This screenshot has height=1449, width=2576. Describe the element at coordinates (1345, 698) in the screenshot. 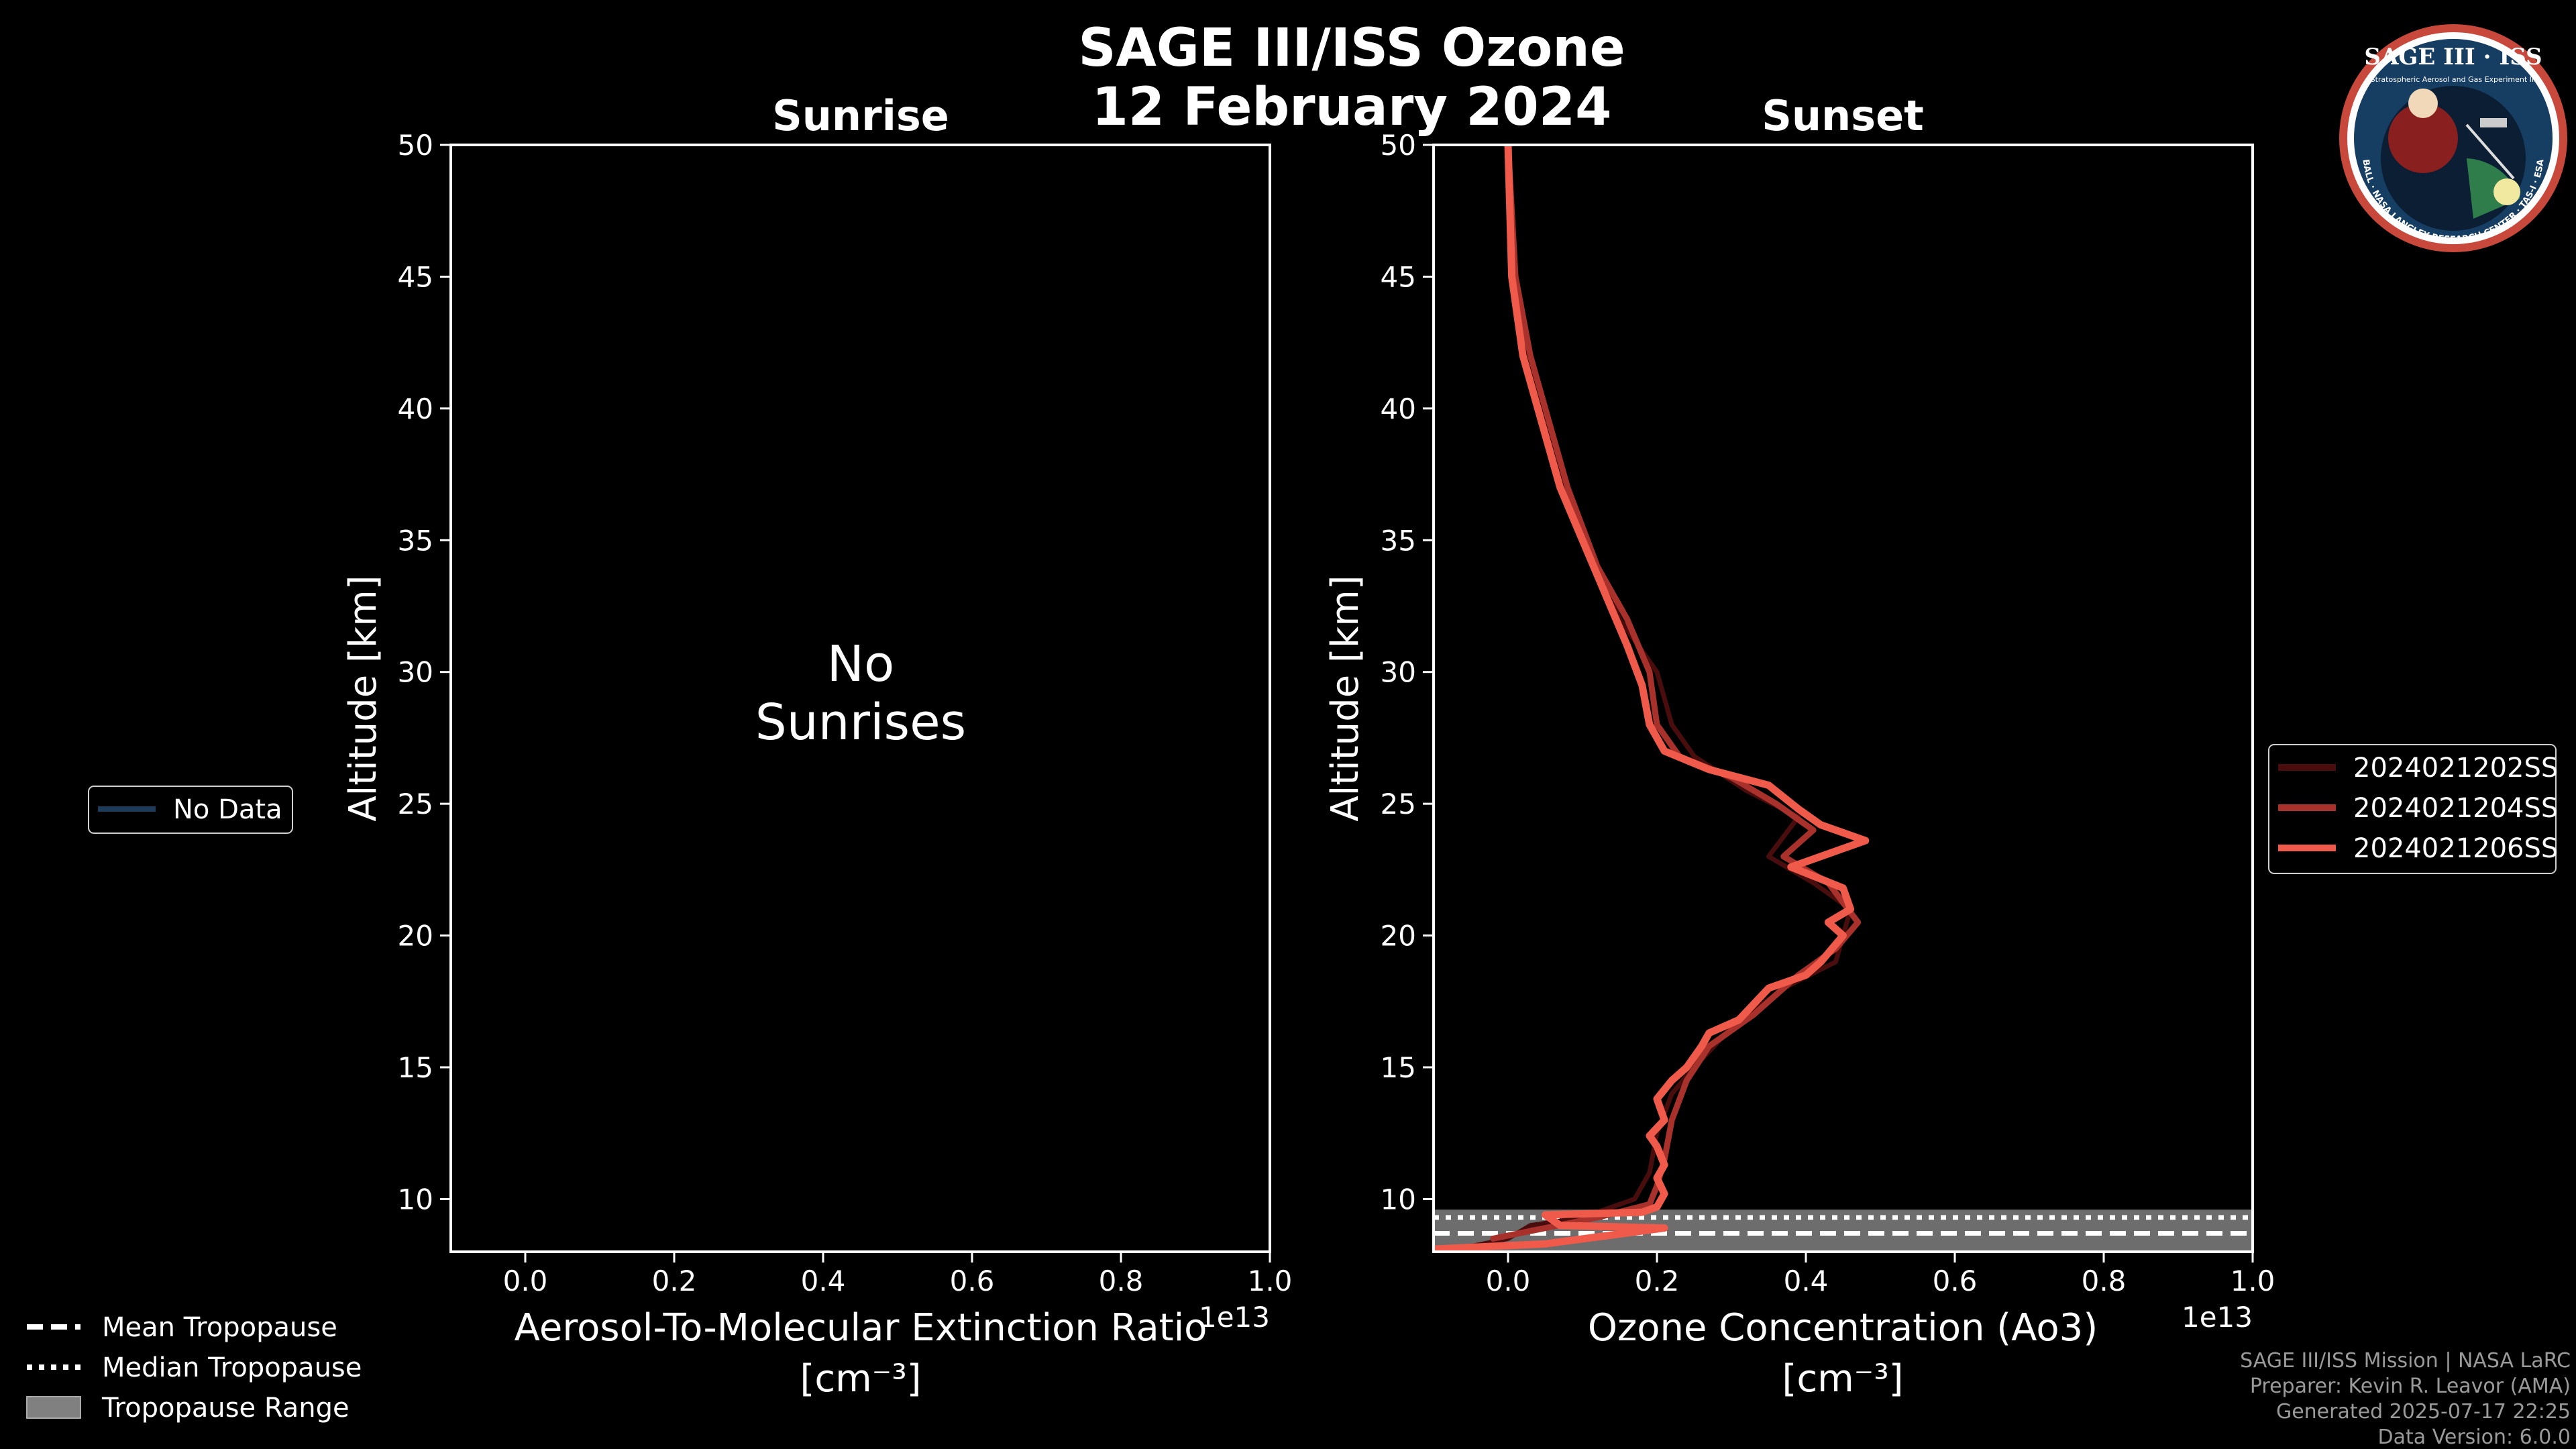

I see `sunset-y-axis-label: Altitude [km]` at that location.